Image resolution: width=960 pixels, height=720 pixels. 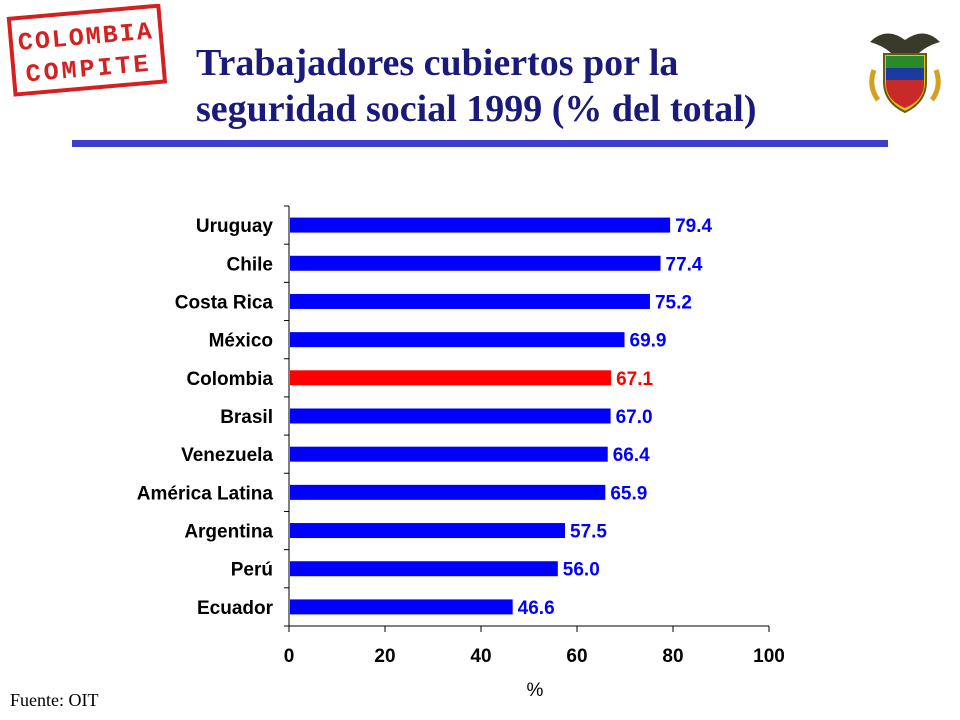 I want to click on coat-of-arms-emblem, so click(x=905, y=73).